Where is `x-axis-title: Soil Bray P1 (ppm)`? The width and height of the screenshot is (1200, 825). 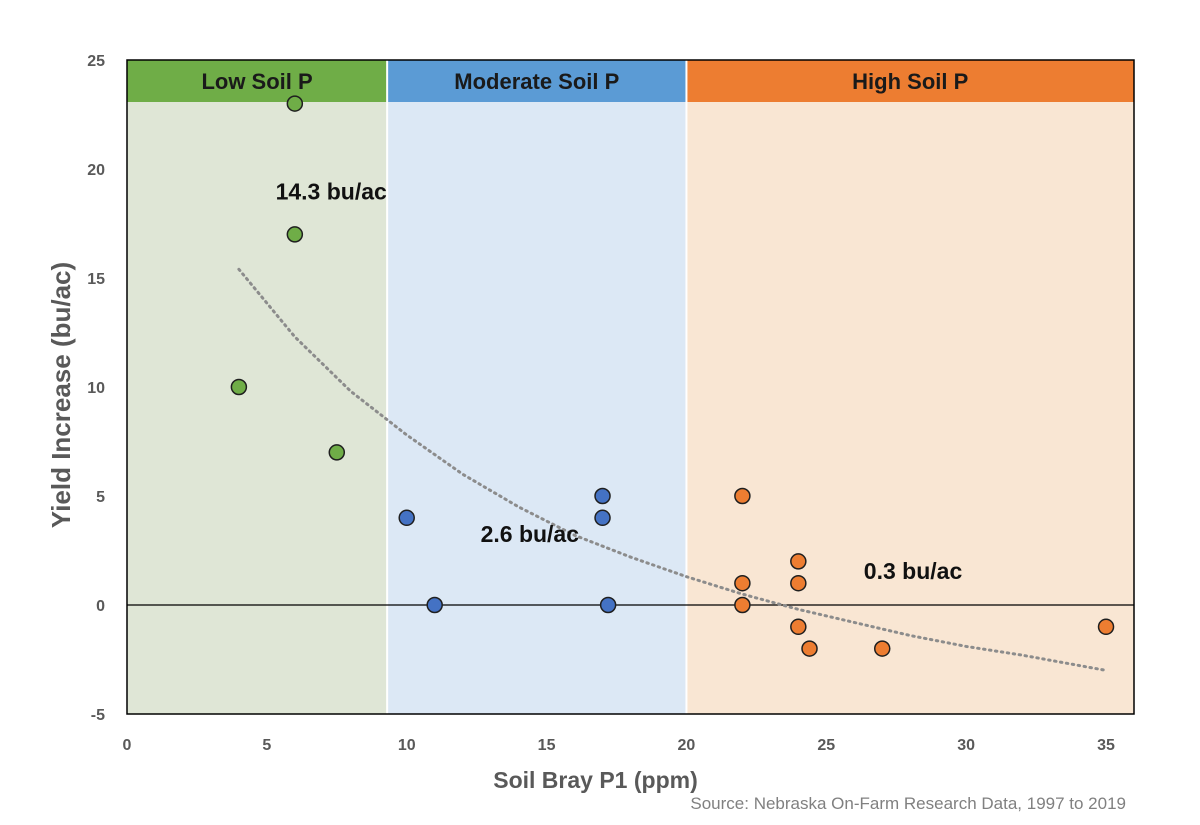
x-axis-title: Soil Bray P1 (ppm) is located at coordinates (595, 780).